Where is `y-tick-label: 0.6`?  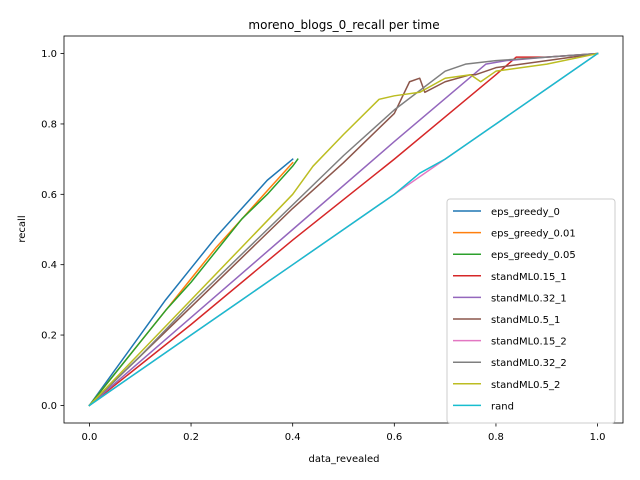
y-tick-label: 0.6 is located at coordinates (49, 195).